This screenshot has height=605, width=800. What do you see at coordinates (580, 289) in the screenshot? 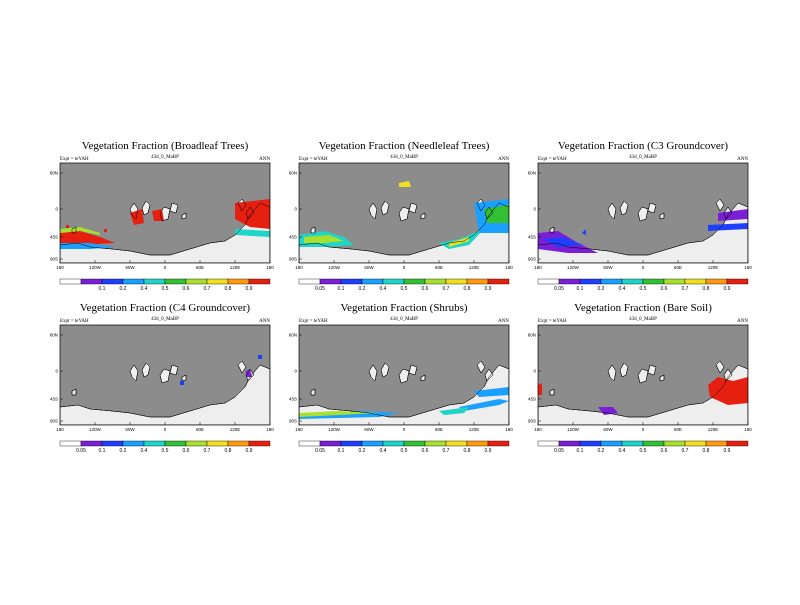
I see `colorbar-label: 0.1` at bounding box center [580, 289].